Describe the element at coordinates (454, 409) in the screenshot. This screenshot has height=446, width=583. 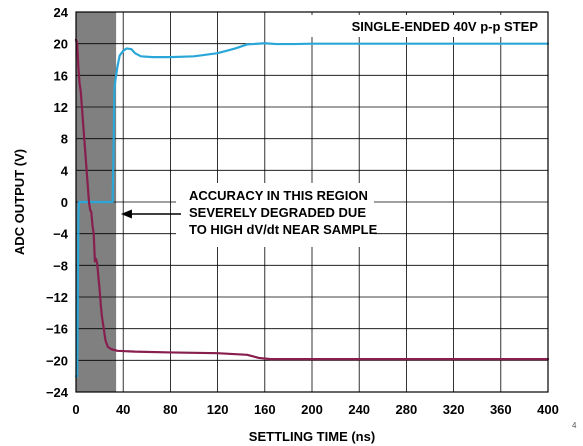
I see `x-tick-label: 320` at that location.